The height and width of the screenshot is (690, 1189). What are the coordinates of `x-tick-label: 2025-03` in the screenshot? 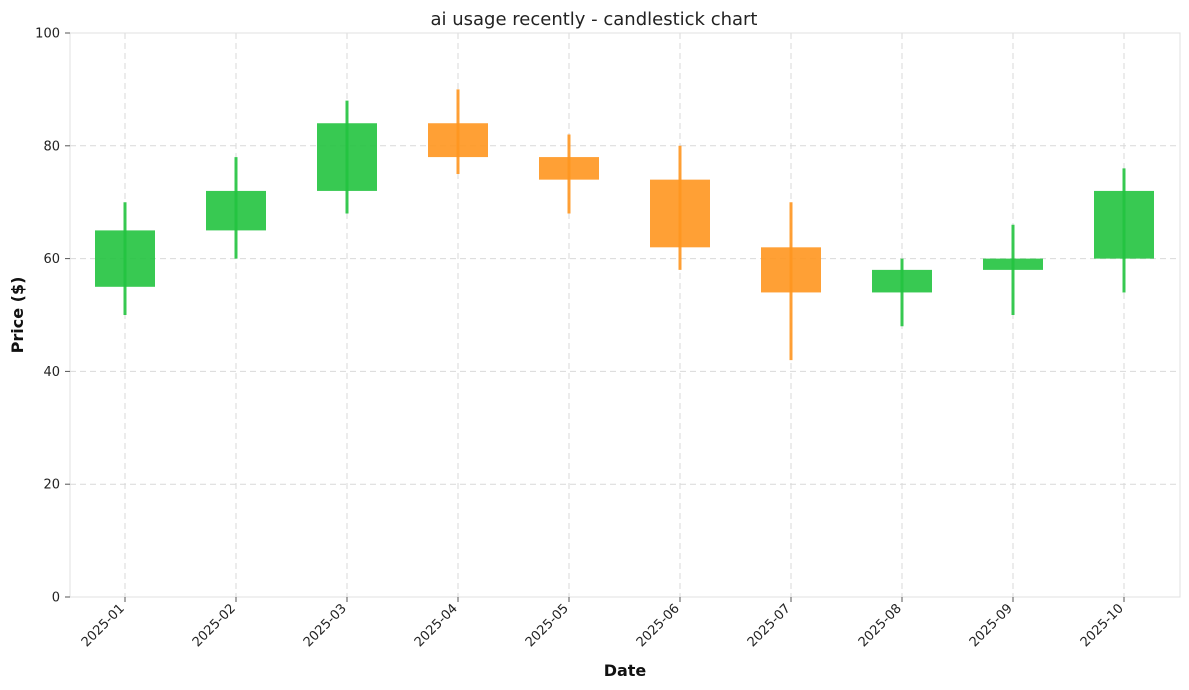 It's located at (325, 625).